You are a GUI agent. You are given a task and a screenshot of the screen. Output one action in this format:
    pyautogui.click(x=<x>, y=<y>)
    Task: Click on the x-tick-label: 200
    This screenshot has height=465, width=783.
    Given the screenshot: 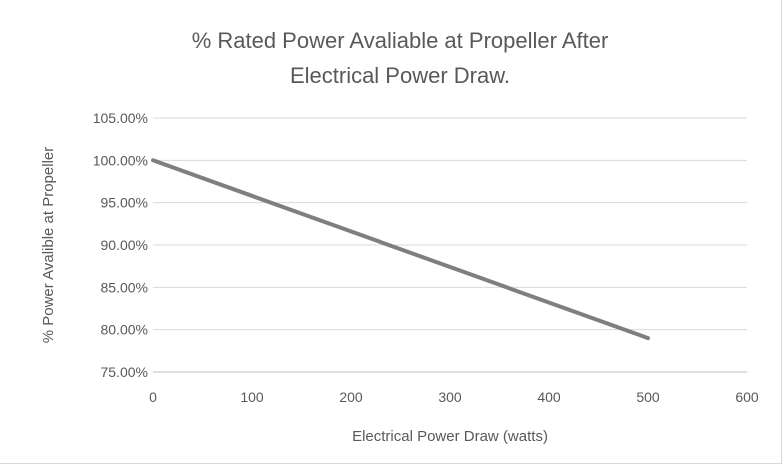 What is the action you would take?
    pyautogui.click(x=351, y=397)
    